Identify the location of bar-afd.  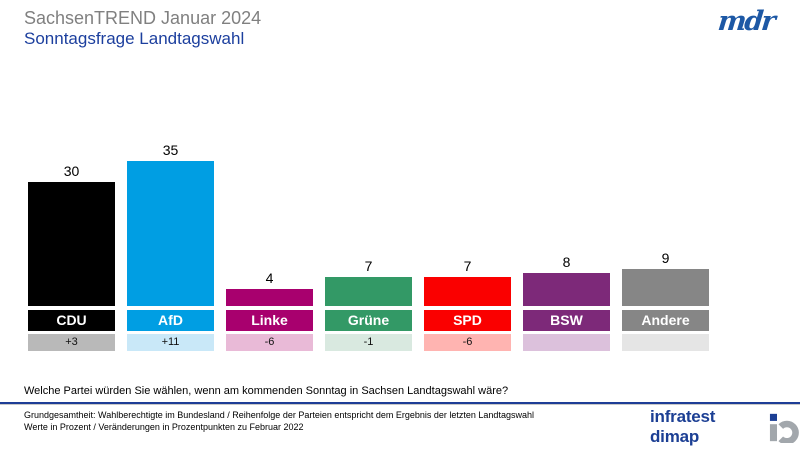
(170, 233).